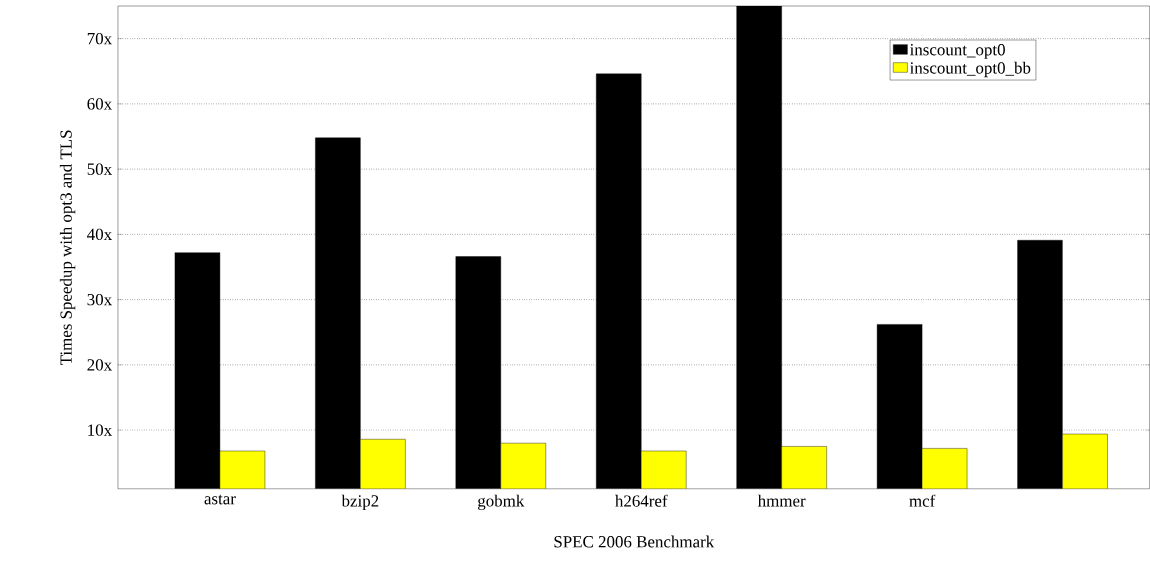 The height and width of the screenshot is (580, 1150). Describe the element at coordinates (360, 502) in the screenshot. I see `x-tick-label: bzip2` at that location.